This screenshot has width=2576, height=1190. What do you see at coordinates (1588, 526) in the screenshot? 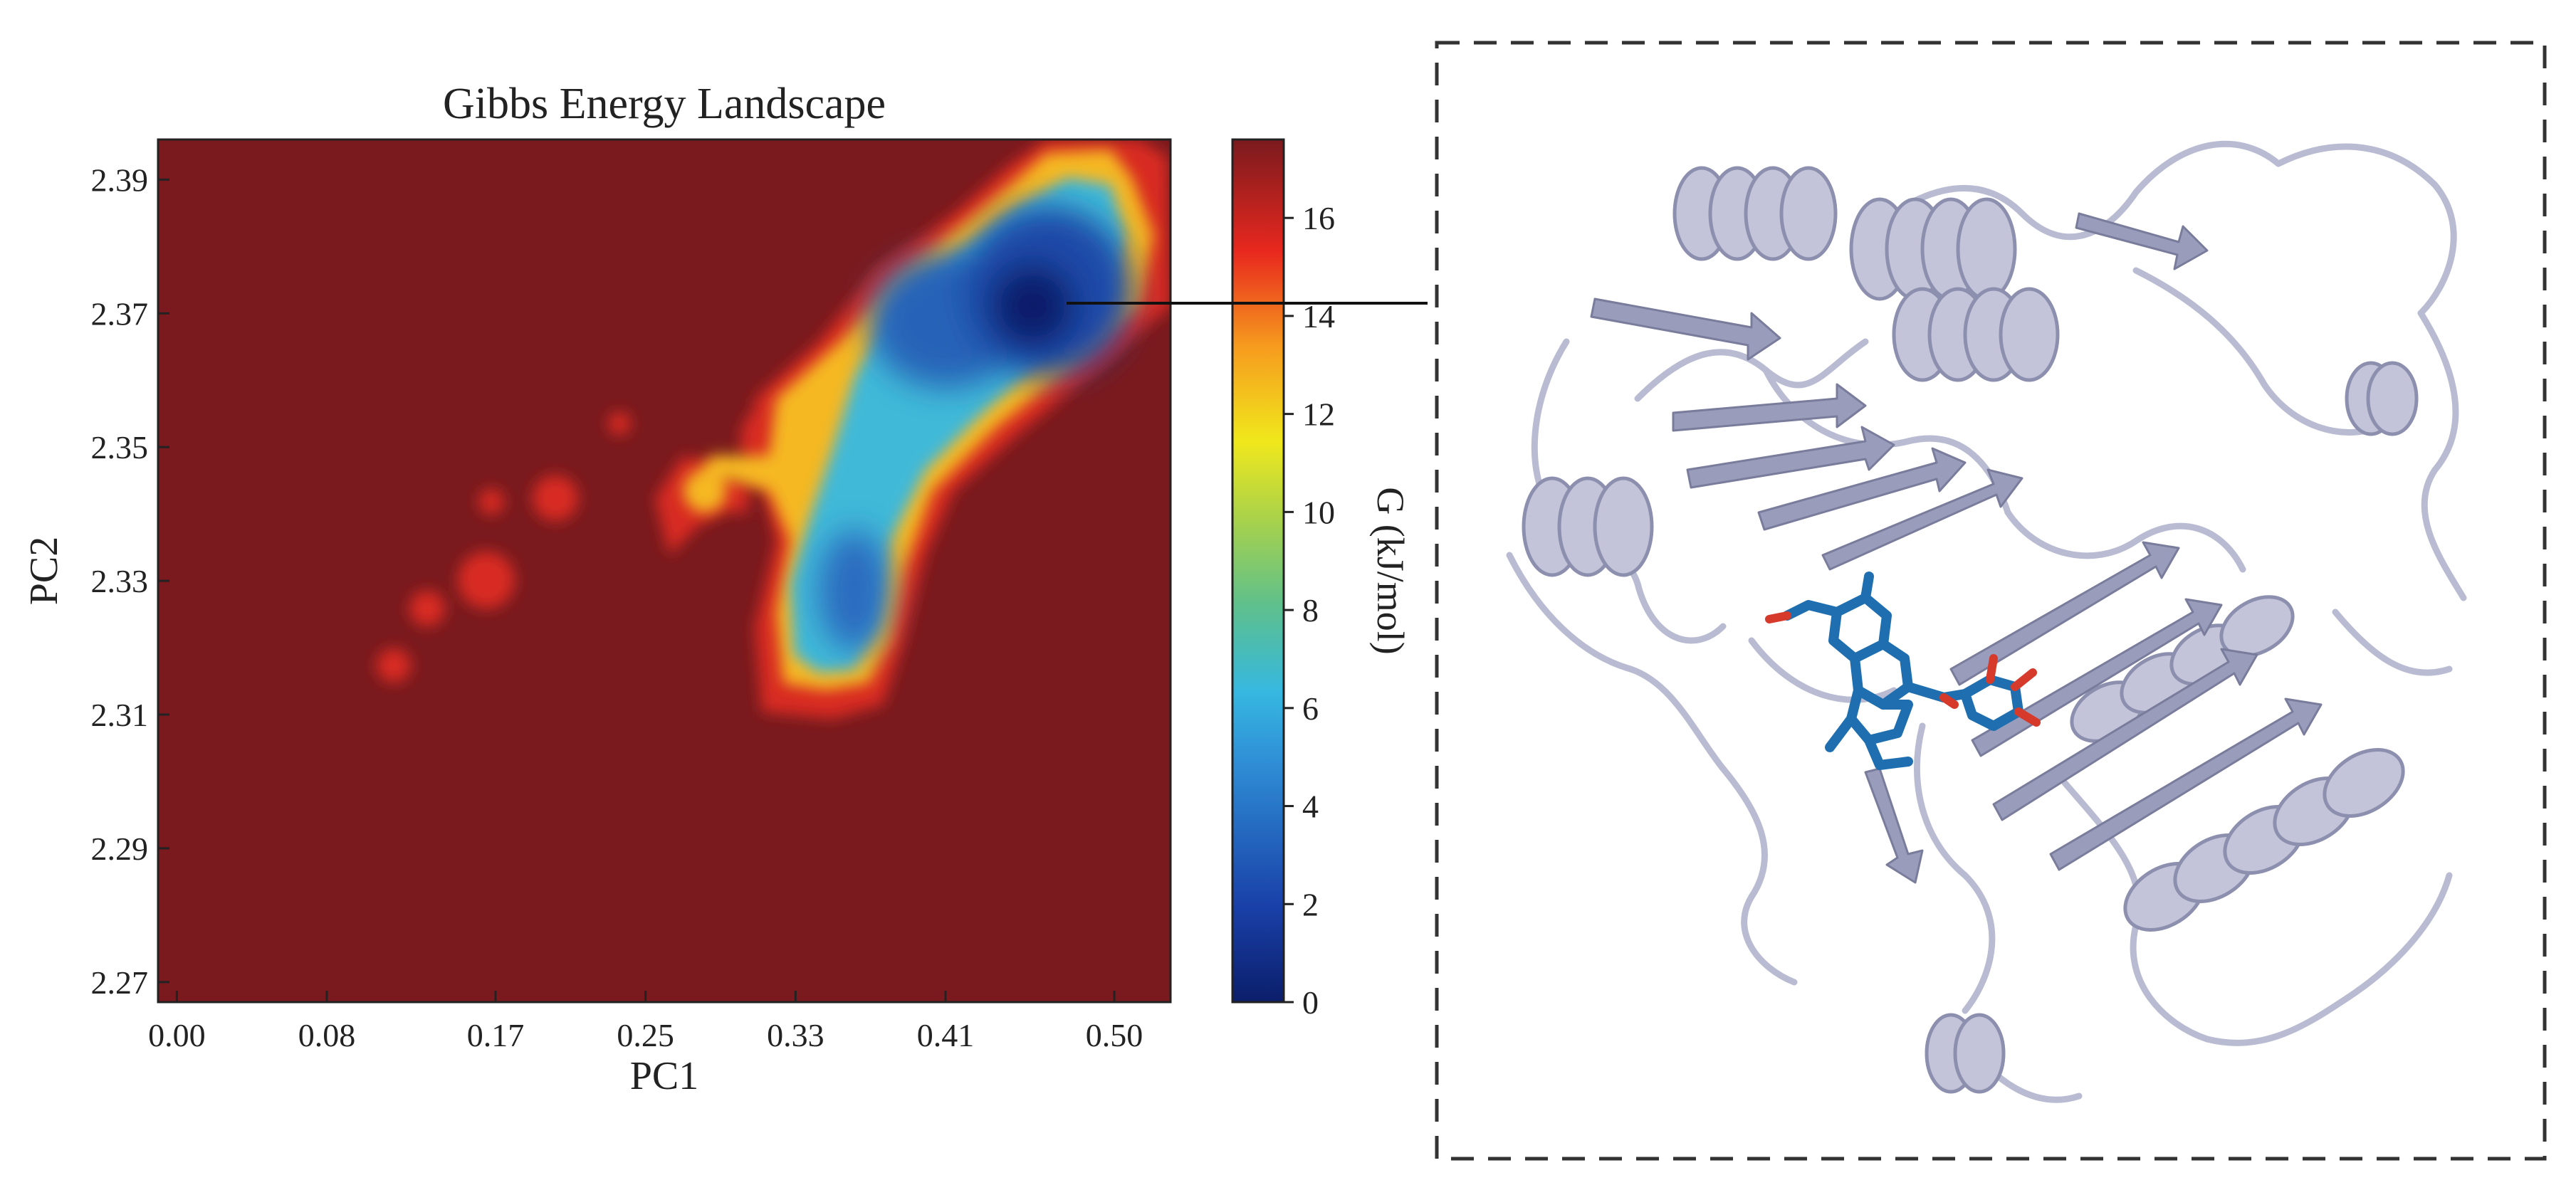
I see `helix-left` at bounding box center [1588, 526].